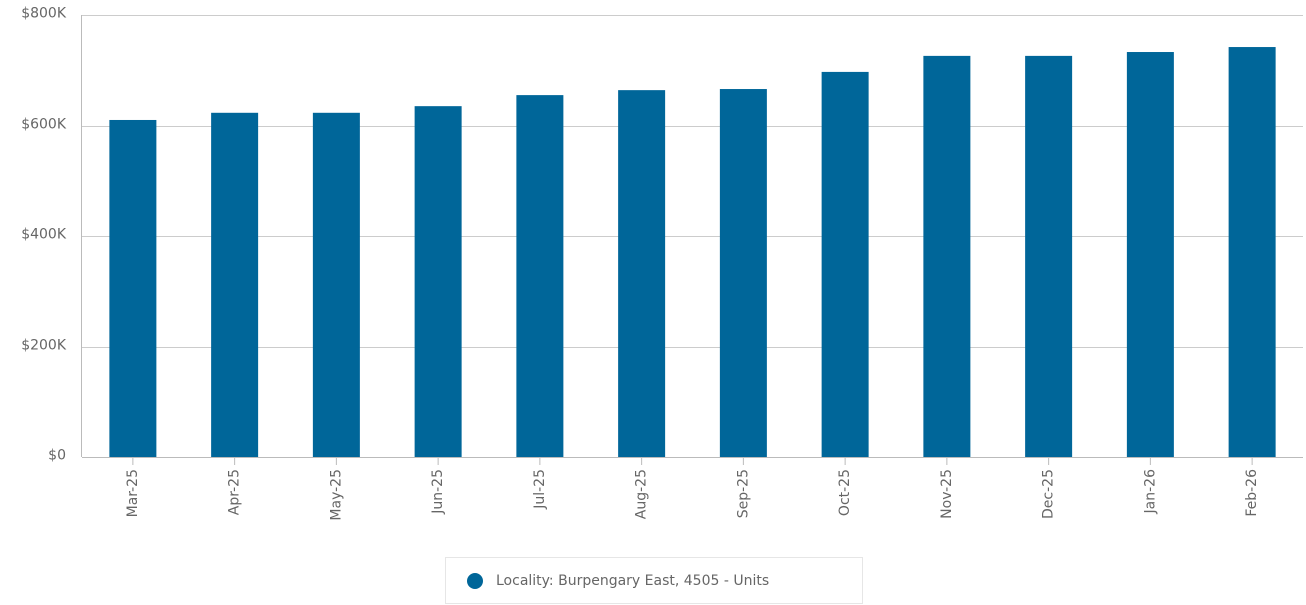 The width and height of the screenshot is (1306, 605). Describe the element at coordinates (235, 492) in the screenshot. I see `x-tick-label: Apr-25` at that location.